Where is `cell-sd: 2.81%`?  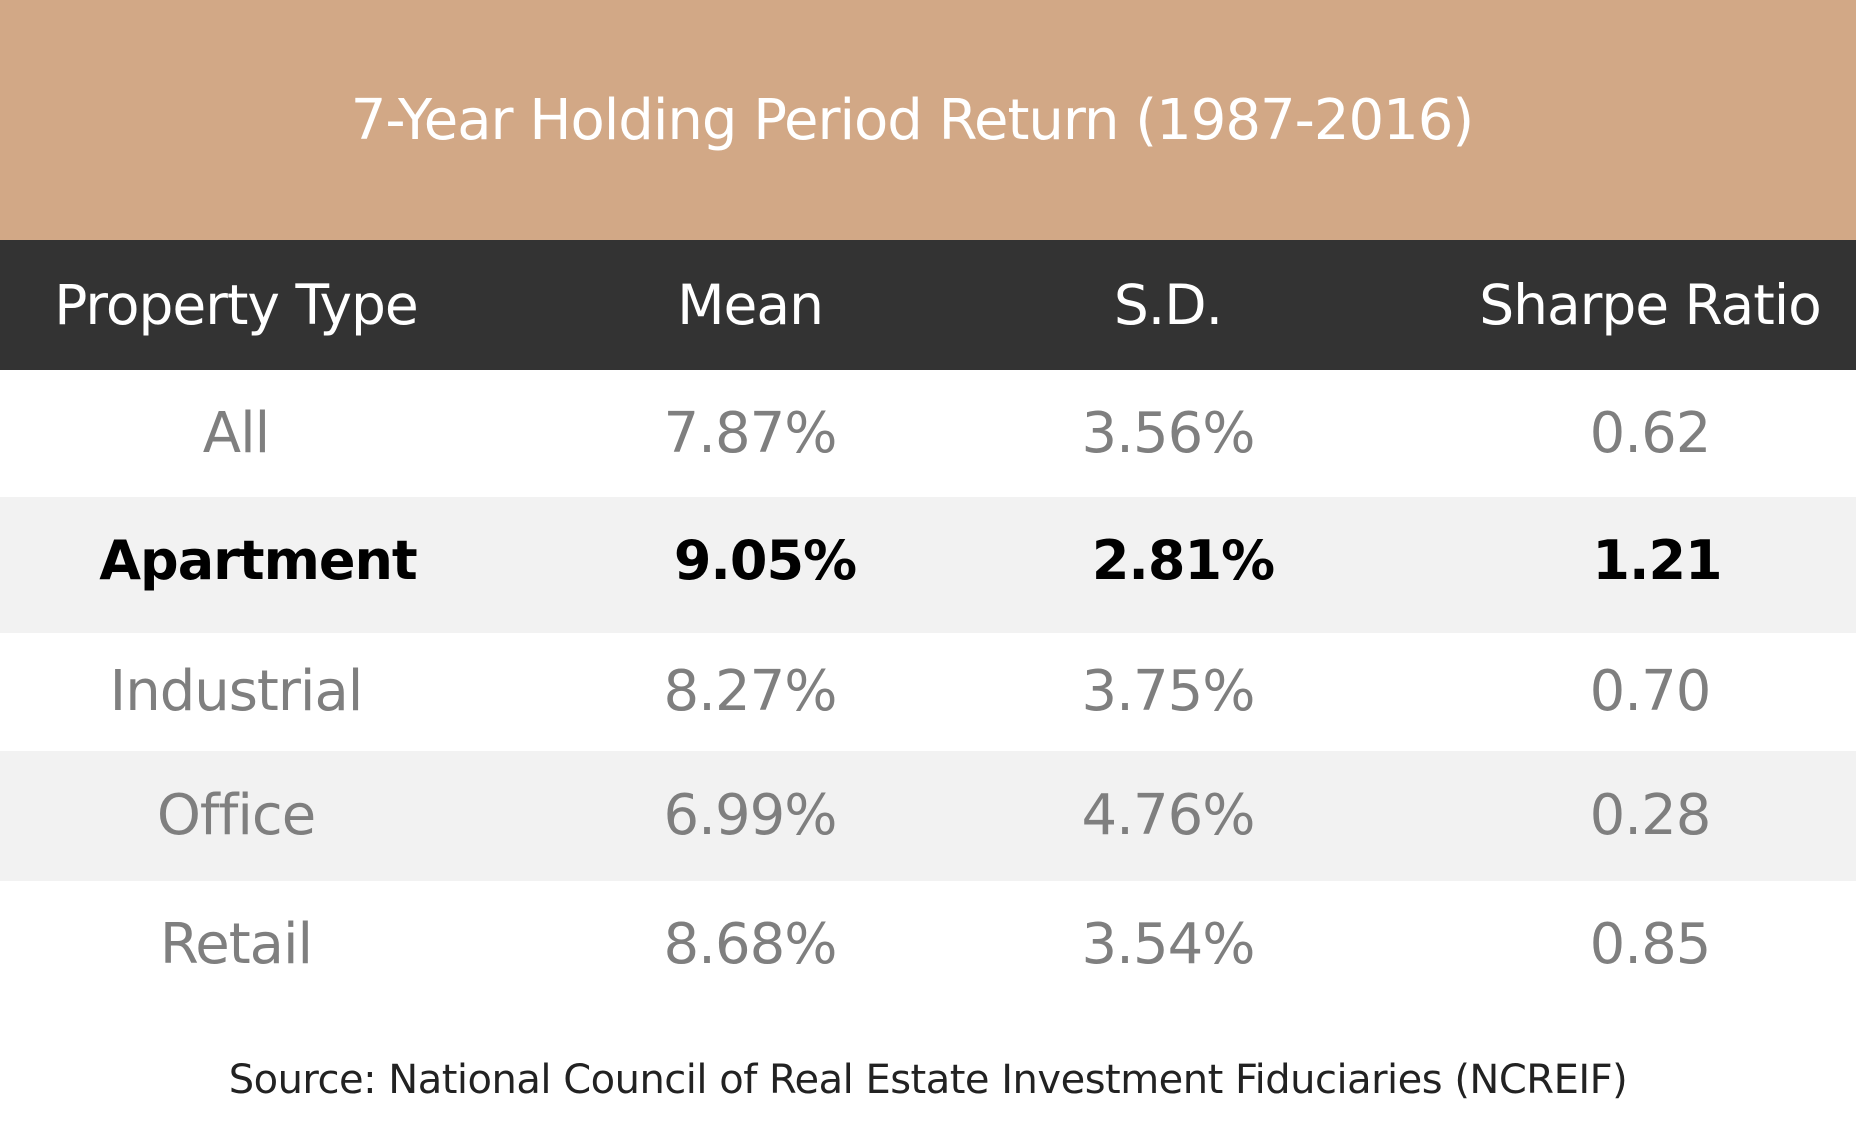 cell-sd: 2.81% is located at coordinates (1183, 560).